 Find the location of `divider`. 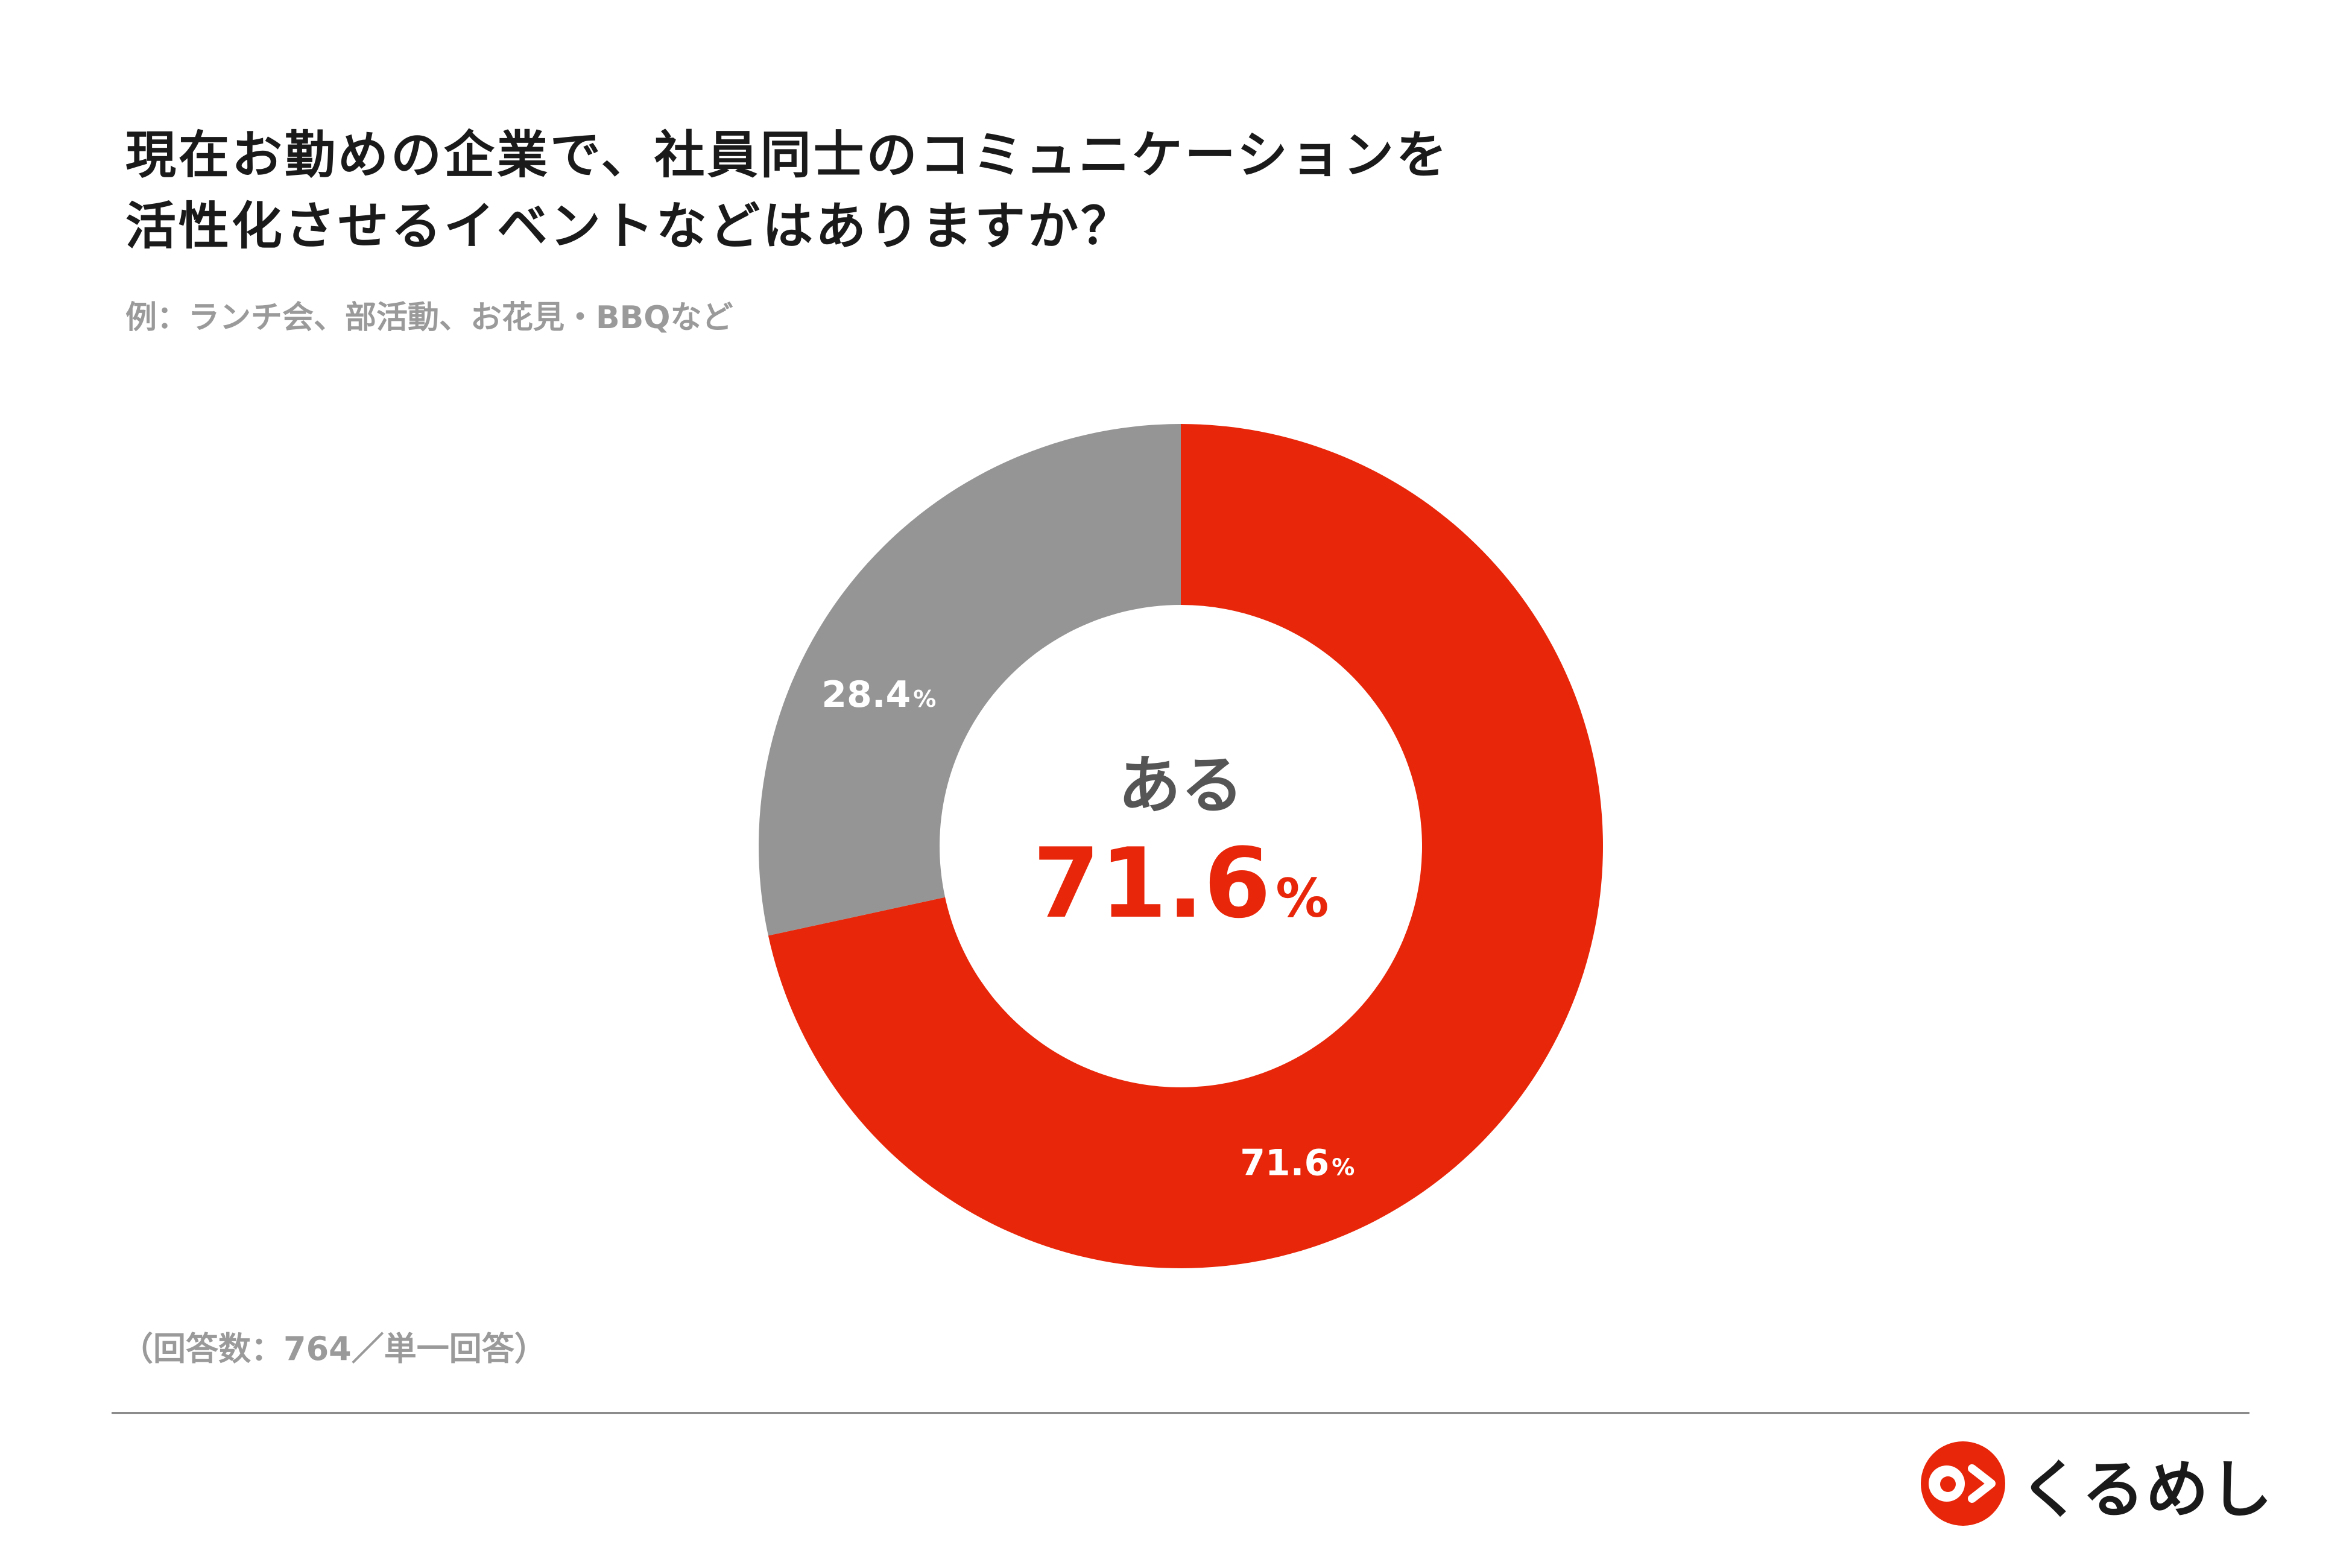

divider is located at coordinates (1180, 1413).